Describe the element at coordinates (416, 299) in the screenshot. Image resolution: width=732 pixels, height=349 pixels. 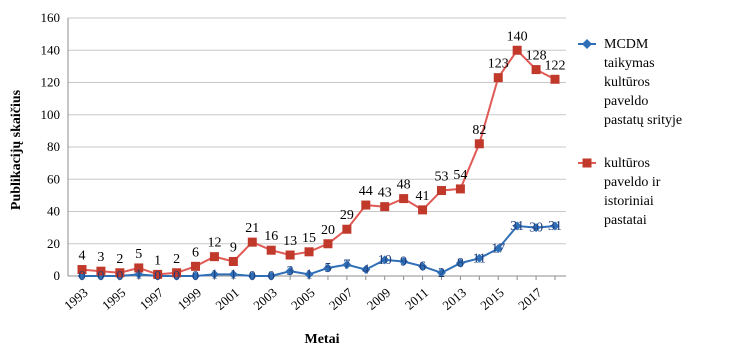
I see `x-tick-label: 2011` at that location.